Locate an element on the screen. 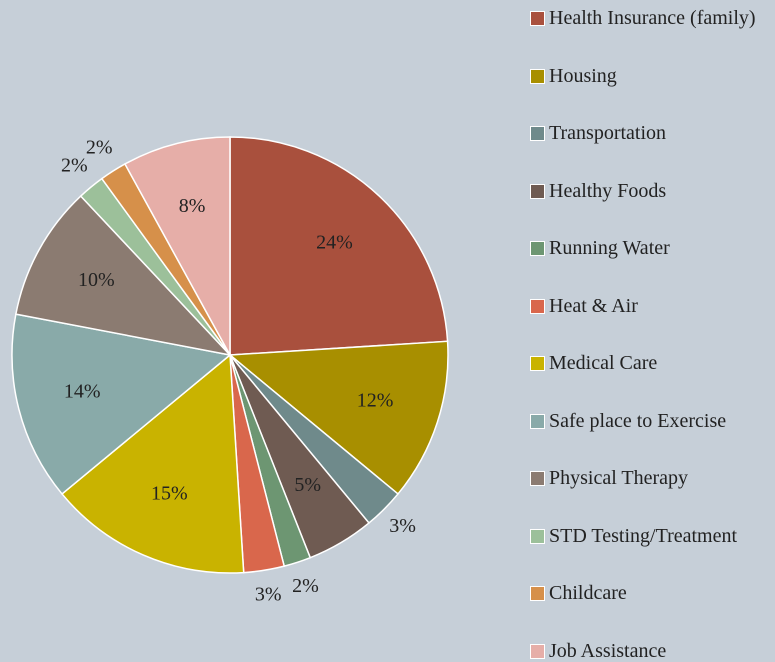 The height and width of the screenshot is (662, 775). legend-item: Transportation is located at coordinates (652, 133).